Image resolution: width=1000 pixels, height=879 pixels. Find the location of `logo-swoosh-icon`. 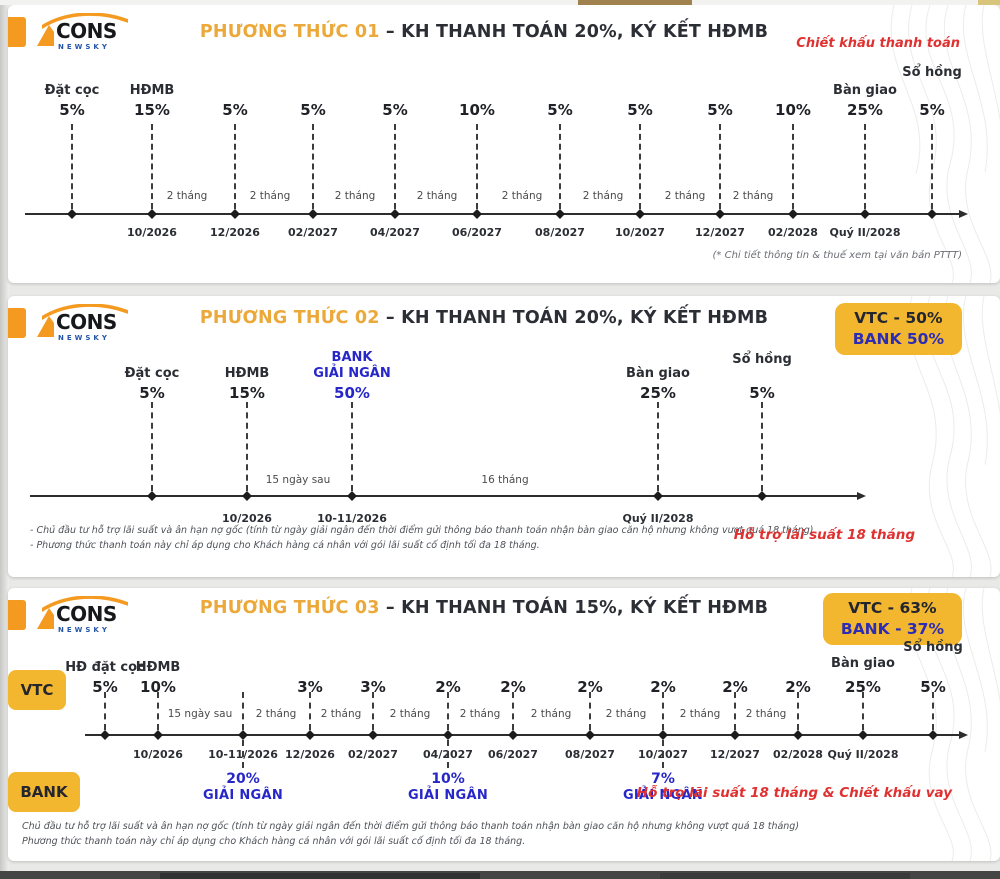

logo-swoosh-icon is located at coordinates (85, 604).